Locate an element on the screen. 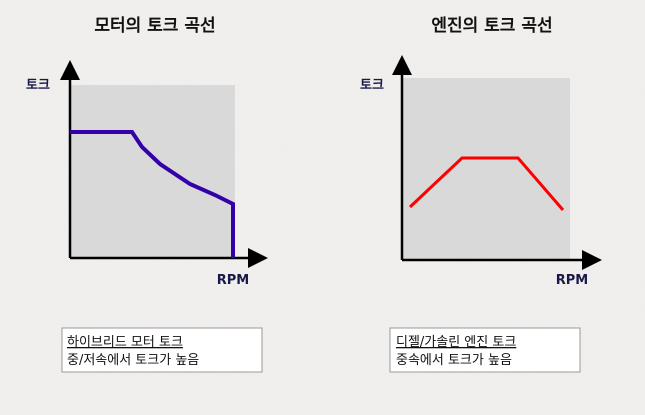  caption-heading: 하이브리드 모터 토크 is located at coordinates (125, 342).